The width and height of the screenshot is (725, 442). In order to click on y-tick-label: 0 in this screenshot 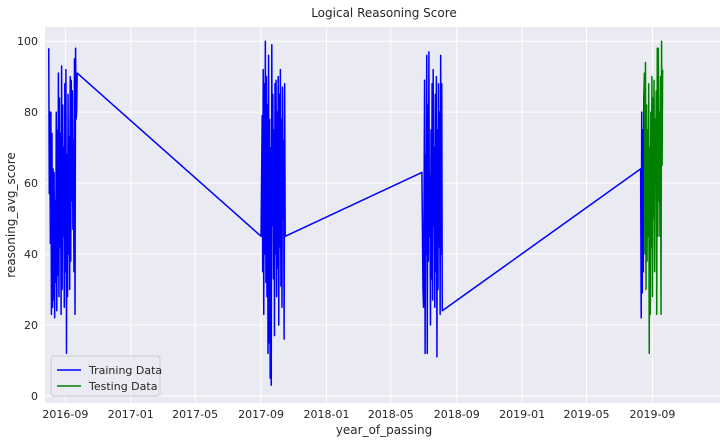, I will do `click(34, 396)`.